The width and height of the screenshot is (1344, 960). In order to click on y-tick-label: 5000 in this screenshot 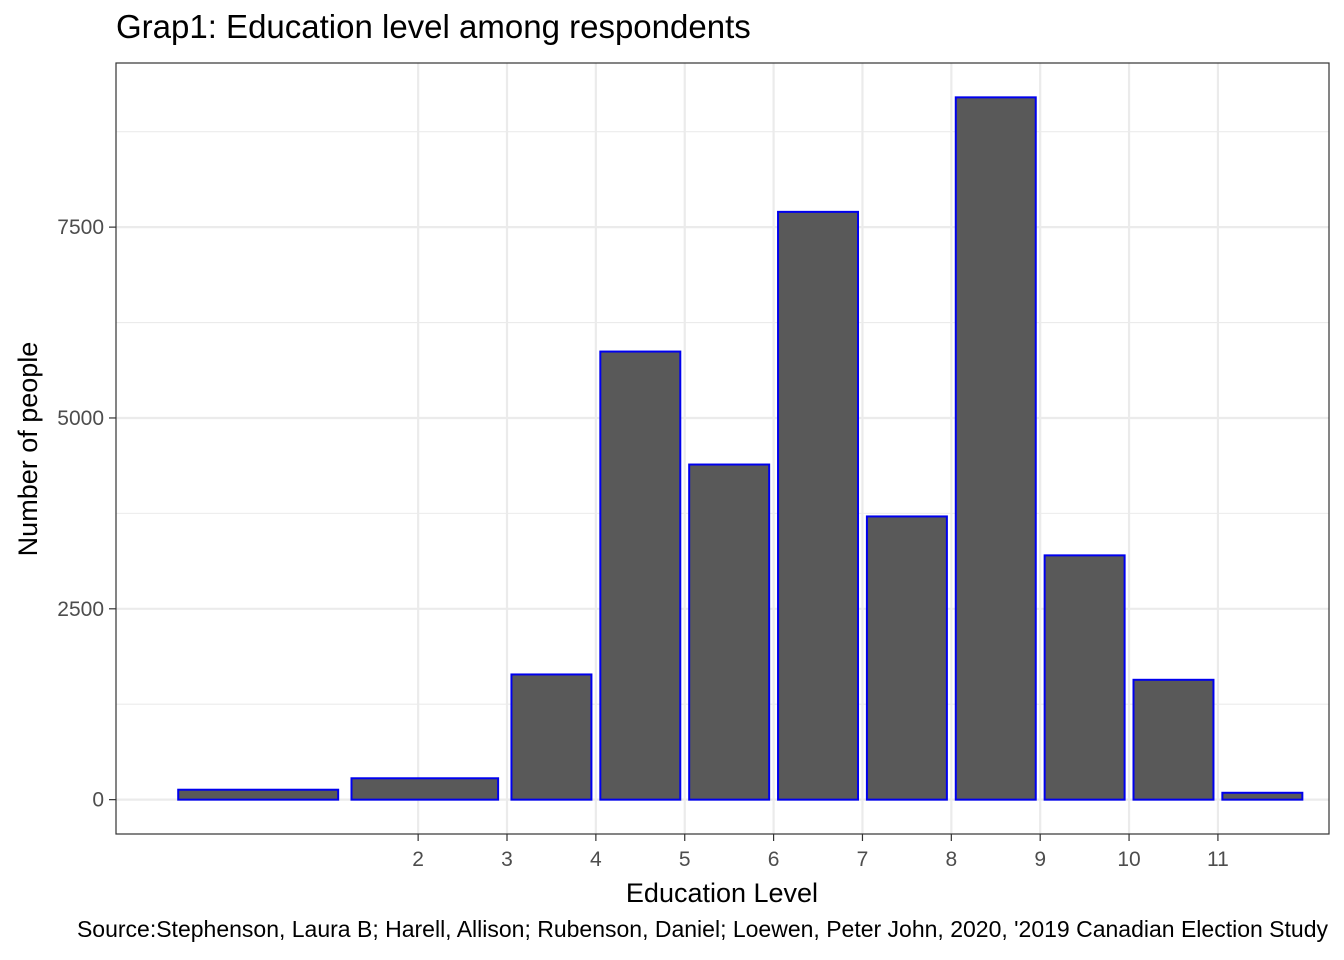, I will do `click(80, 418)`.